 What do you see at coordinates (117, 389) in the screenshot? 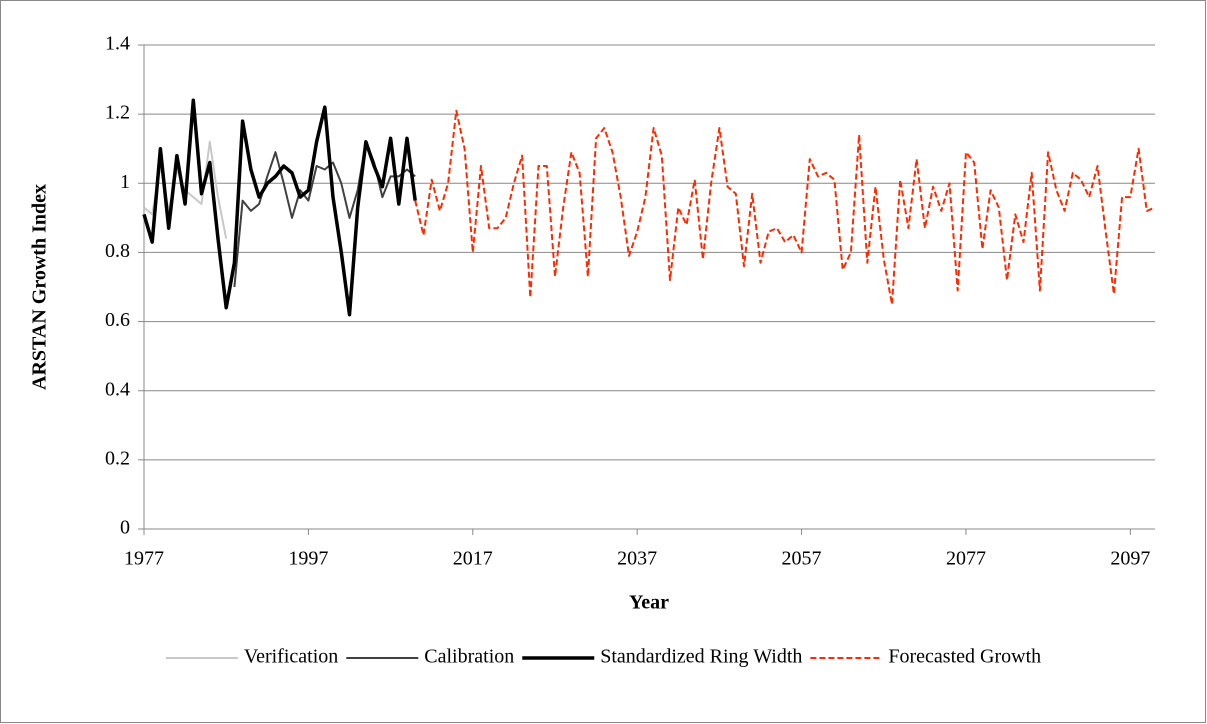
I see `y-tick-label: 0.4` at bounding box center [117, 389].